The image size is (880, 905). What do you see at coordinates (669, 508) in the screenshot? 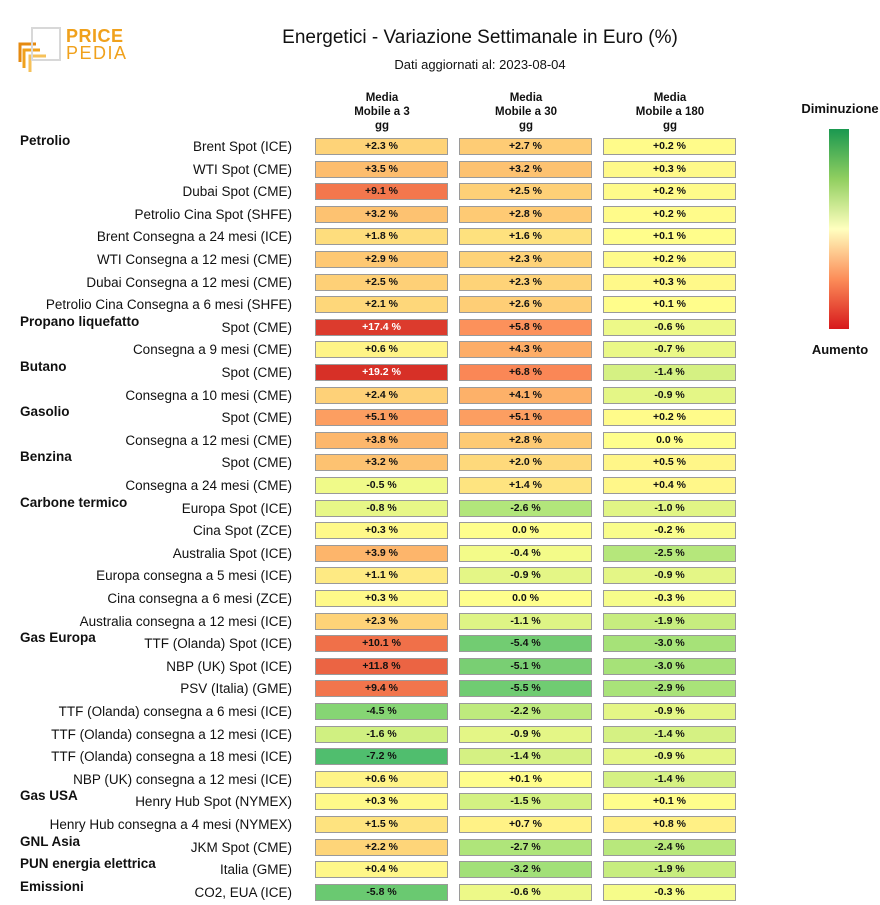
I see `heatmap-cell: -1.0 %` at bounding box center [669, 508].